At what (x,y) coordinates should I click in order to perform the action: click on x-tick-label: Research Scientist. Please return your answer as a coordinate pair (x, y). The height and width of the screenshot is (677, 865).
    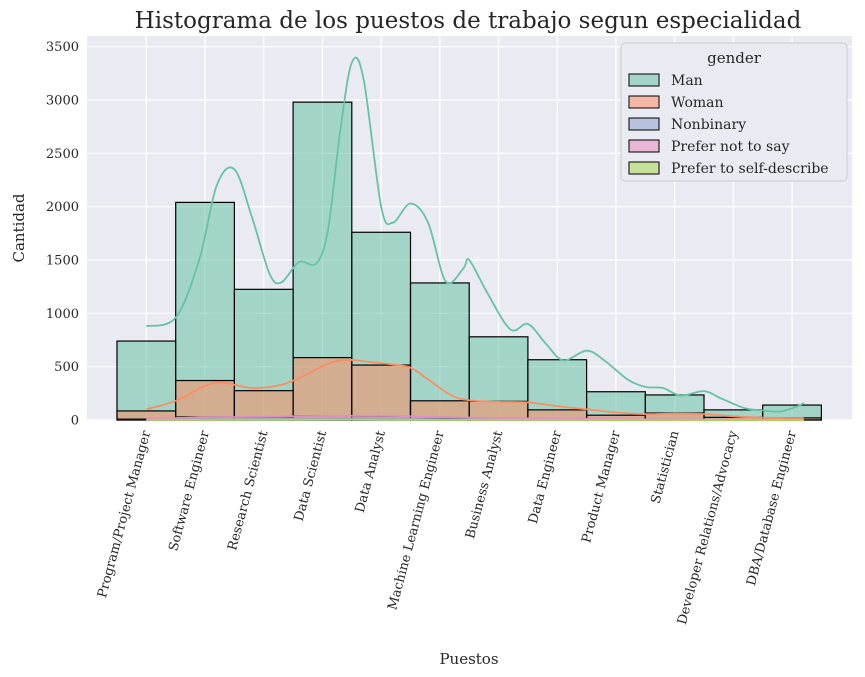
    Looking at the image, I should click on (248, 490).